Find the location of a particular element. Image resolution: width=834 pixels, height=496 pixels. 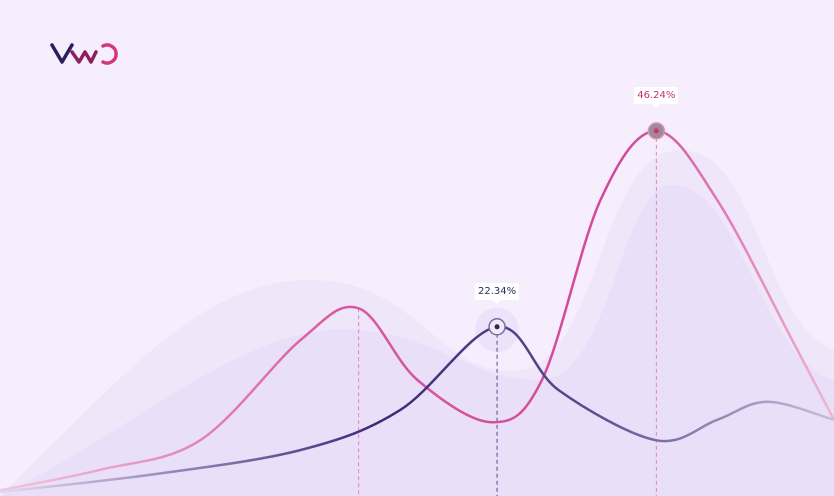

data-label: 22.34% is located at coordinates (497, 293).